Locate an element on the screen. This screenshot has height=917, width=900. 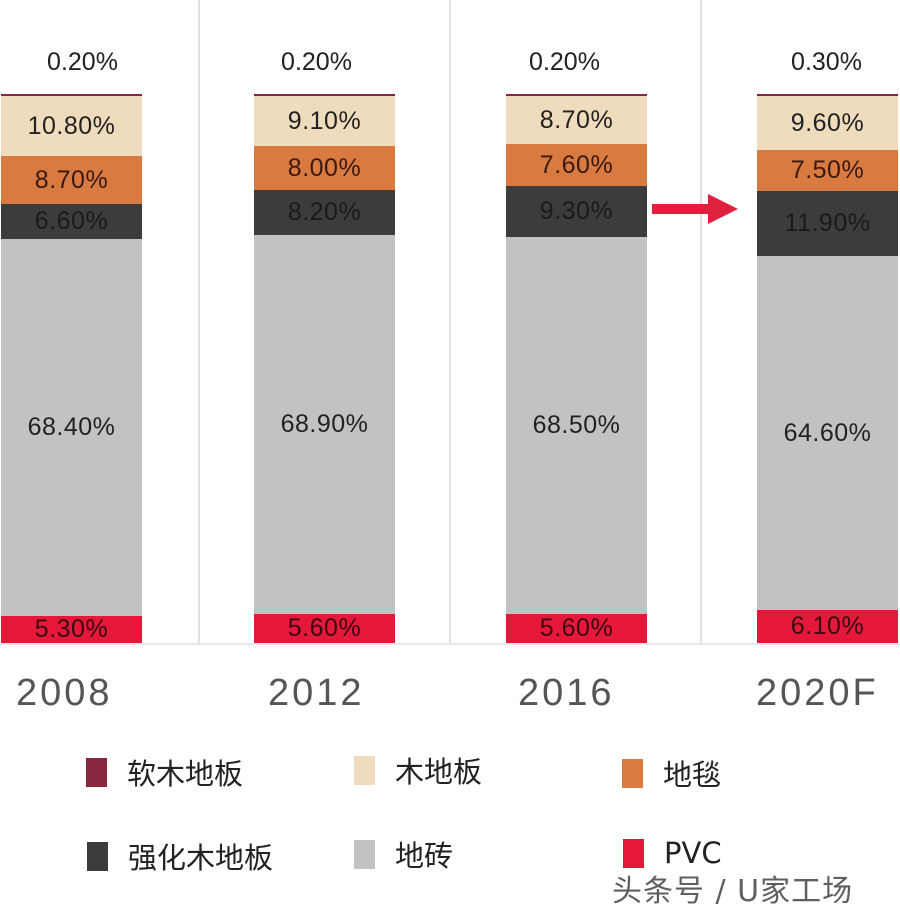
legend-item-wood: 木地板 is located at coordinates (418, 770).